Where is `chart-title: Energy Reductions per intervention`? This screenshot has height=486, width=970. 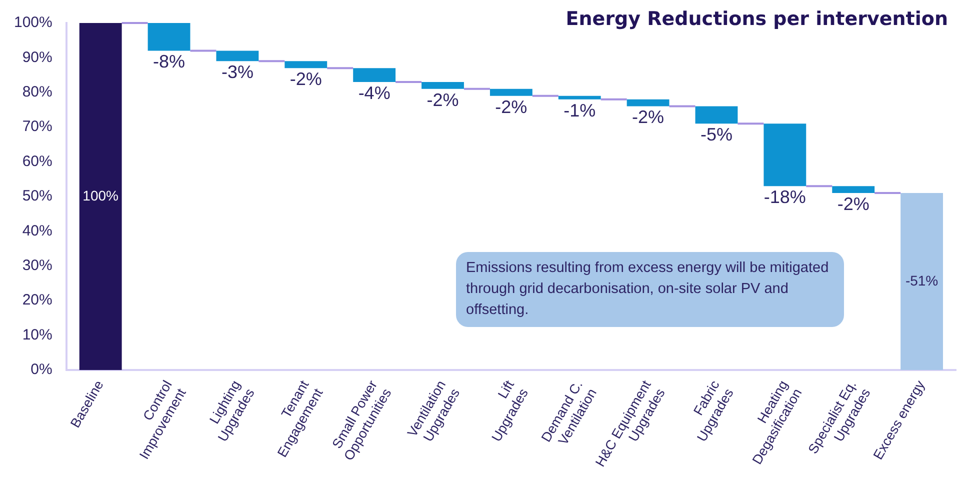 chart-title: Energy Reductions per intervention is located at coordinates (757, 19).